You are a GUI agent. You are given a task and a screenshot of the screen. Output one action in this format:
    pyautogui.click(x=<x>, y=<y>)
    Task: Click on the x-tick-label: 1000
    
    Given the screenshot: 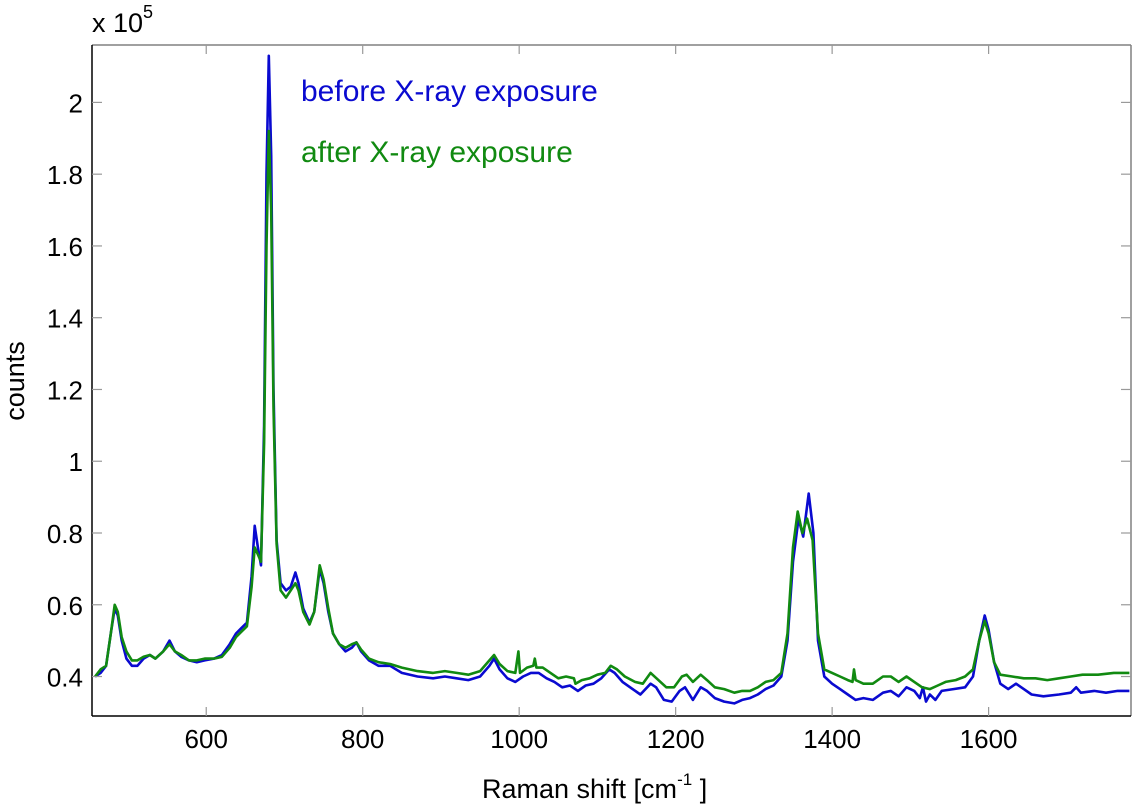 What is the action you would take?
    pyautogui.click(x=519, y=739)
    